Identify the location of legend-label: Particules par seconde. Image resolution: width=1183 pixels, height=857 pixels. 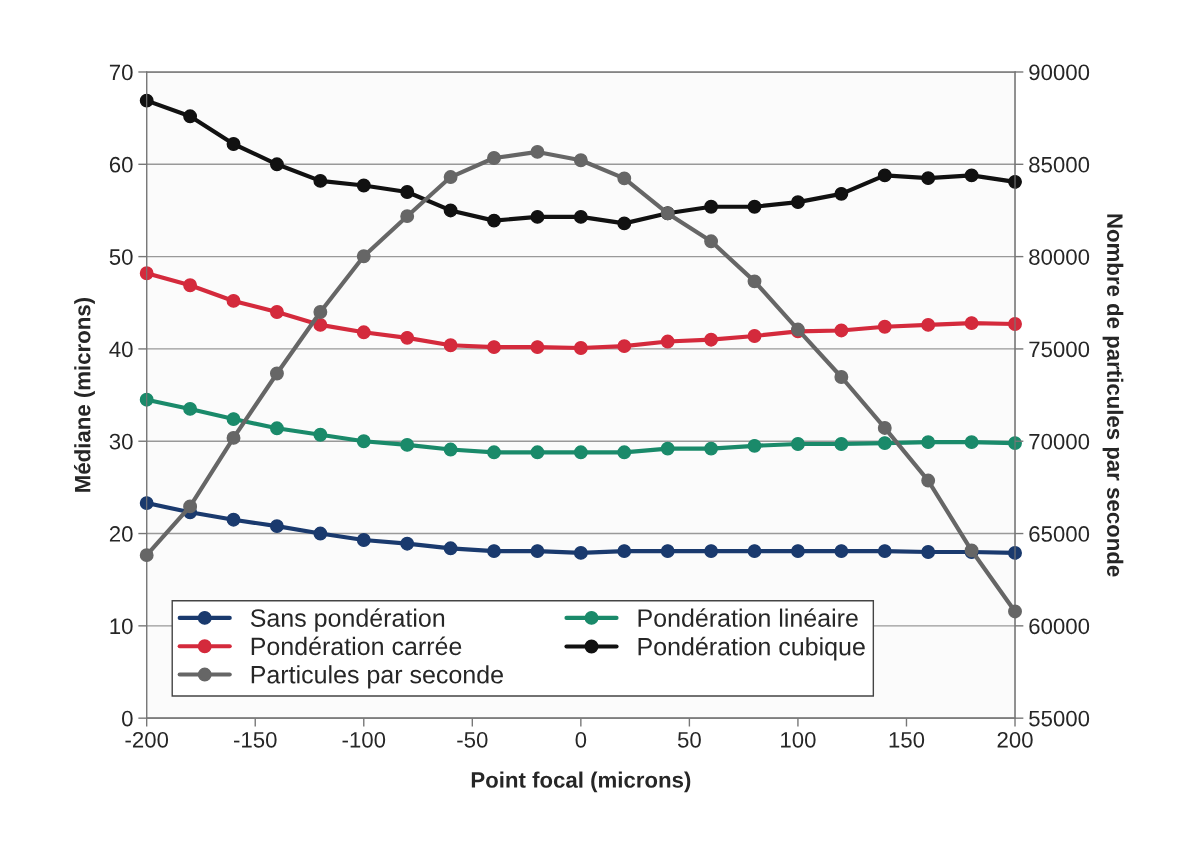
(377, 677).